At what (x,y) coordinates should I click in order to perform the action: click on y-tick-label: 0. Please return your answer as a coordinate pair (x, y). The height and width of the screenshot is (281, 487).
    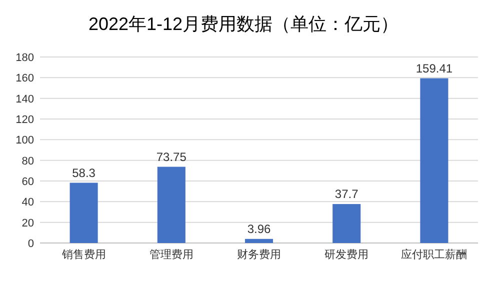
    Looking at the image, I should click on (31, 244).